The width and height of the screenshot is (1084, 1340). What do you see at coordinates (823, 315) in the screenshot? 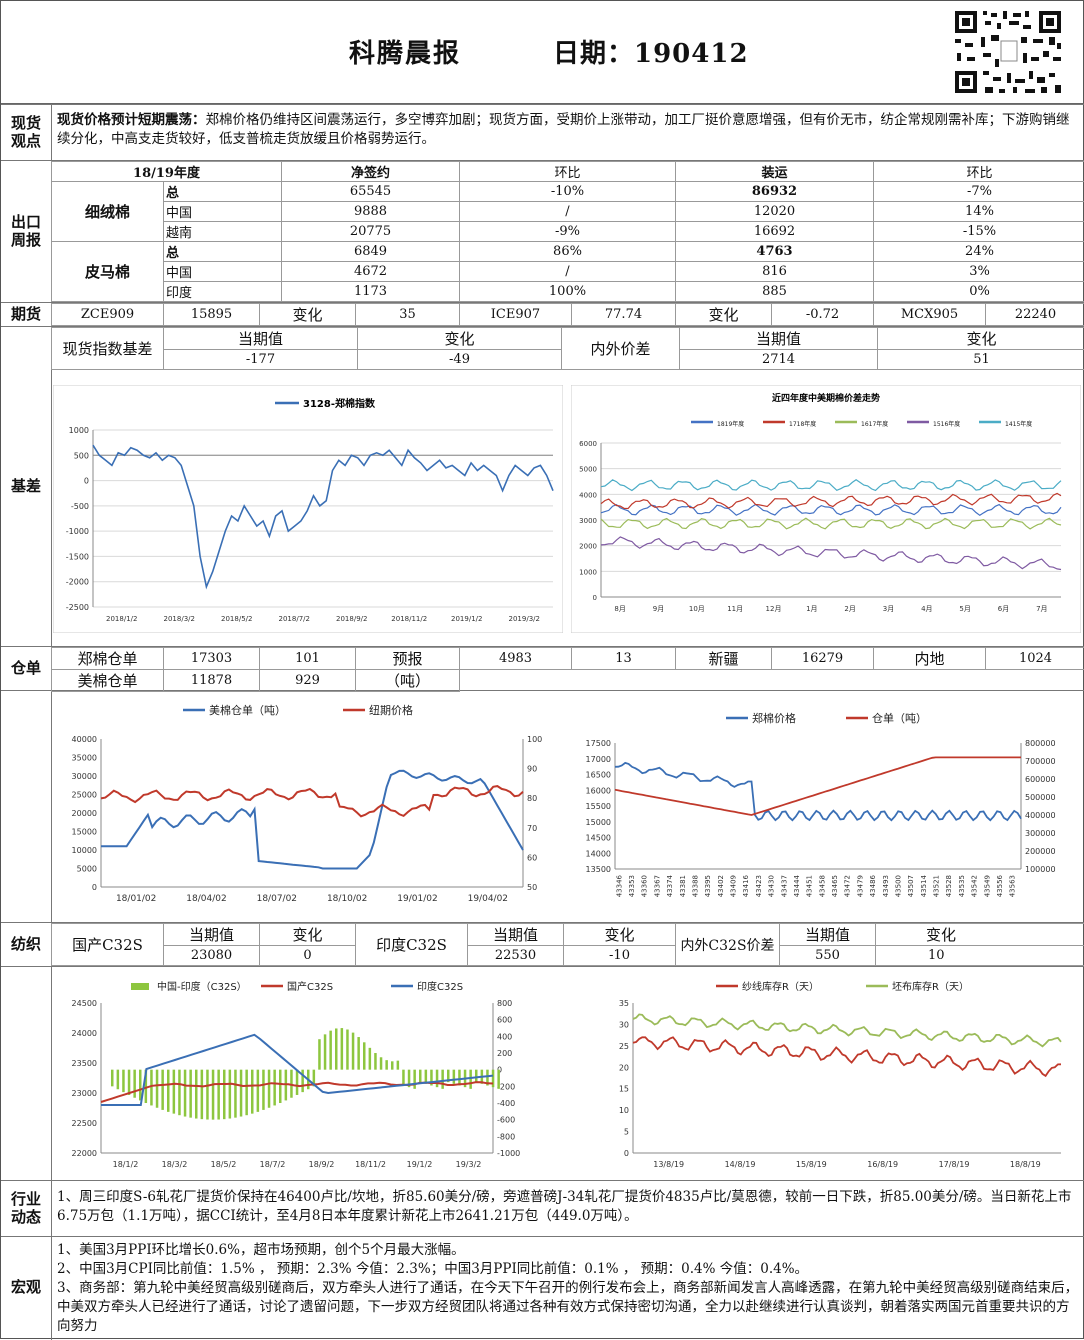
I see `table-cell: -0.72` at bounding box center [823, 315].